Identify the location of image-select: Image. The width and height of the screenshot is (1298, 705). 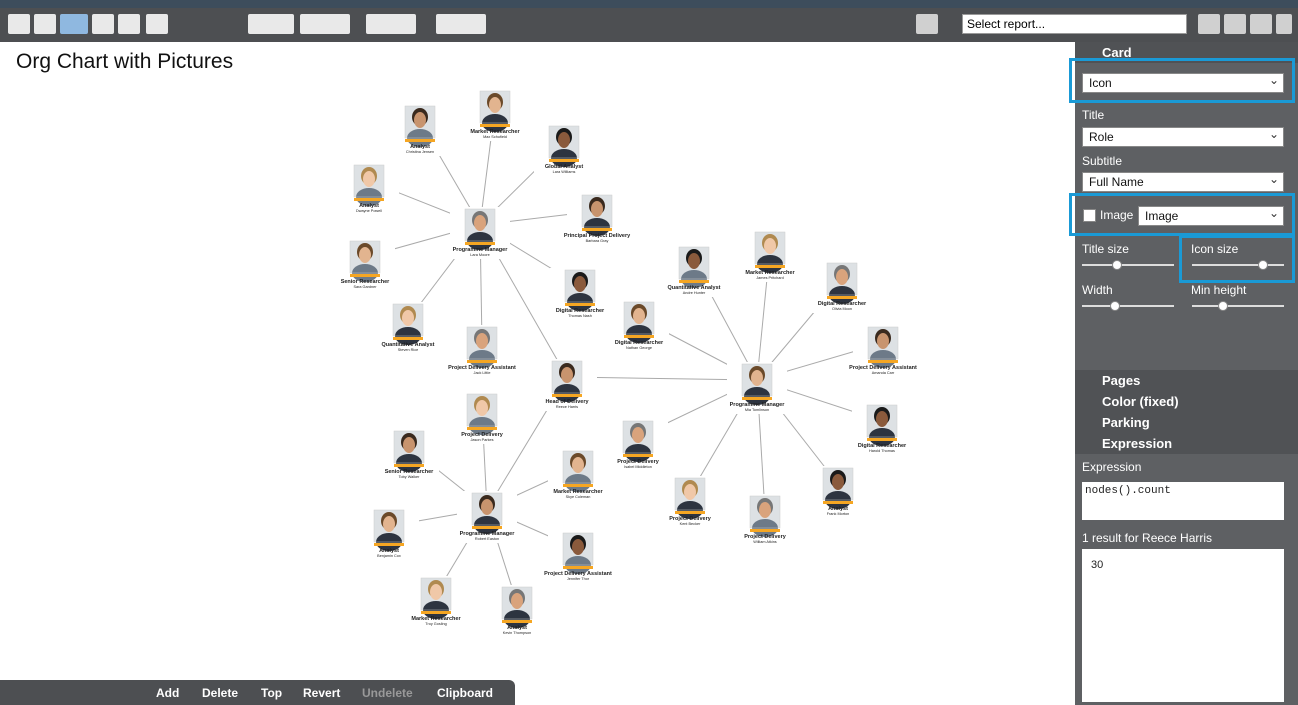
(1211, 215).